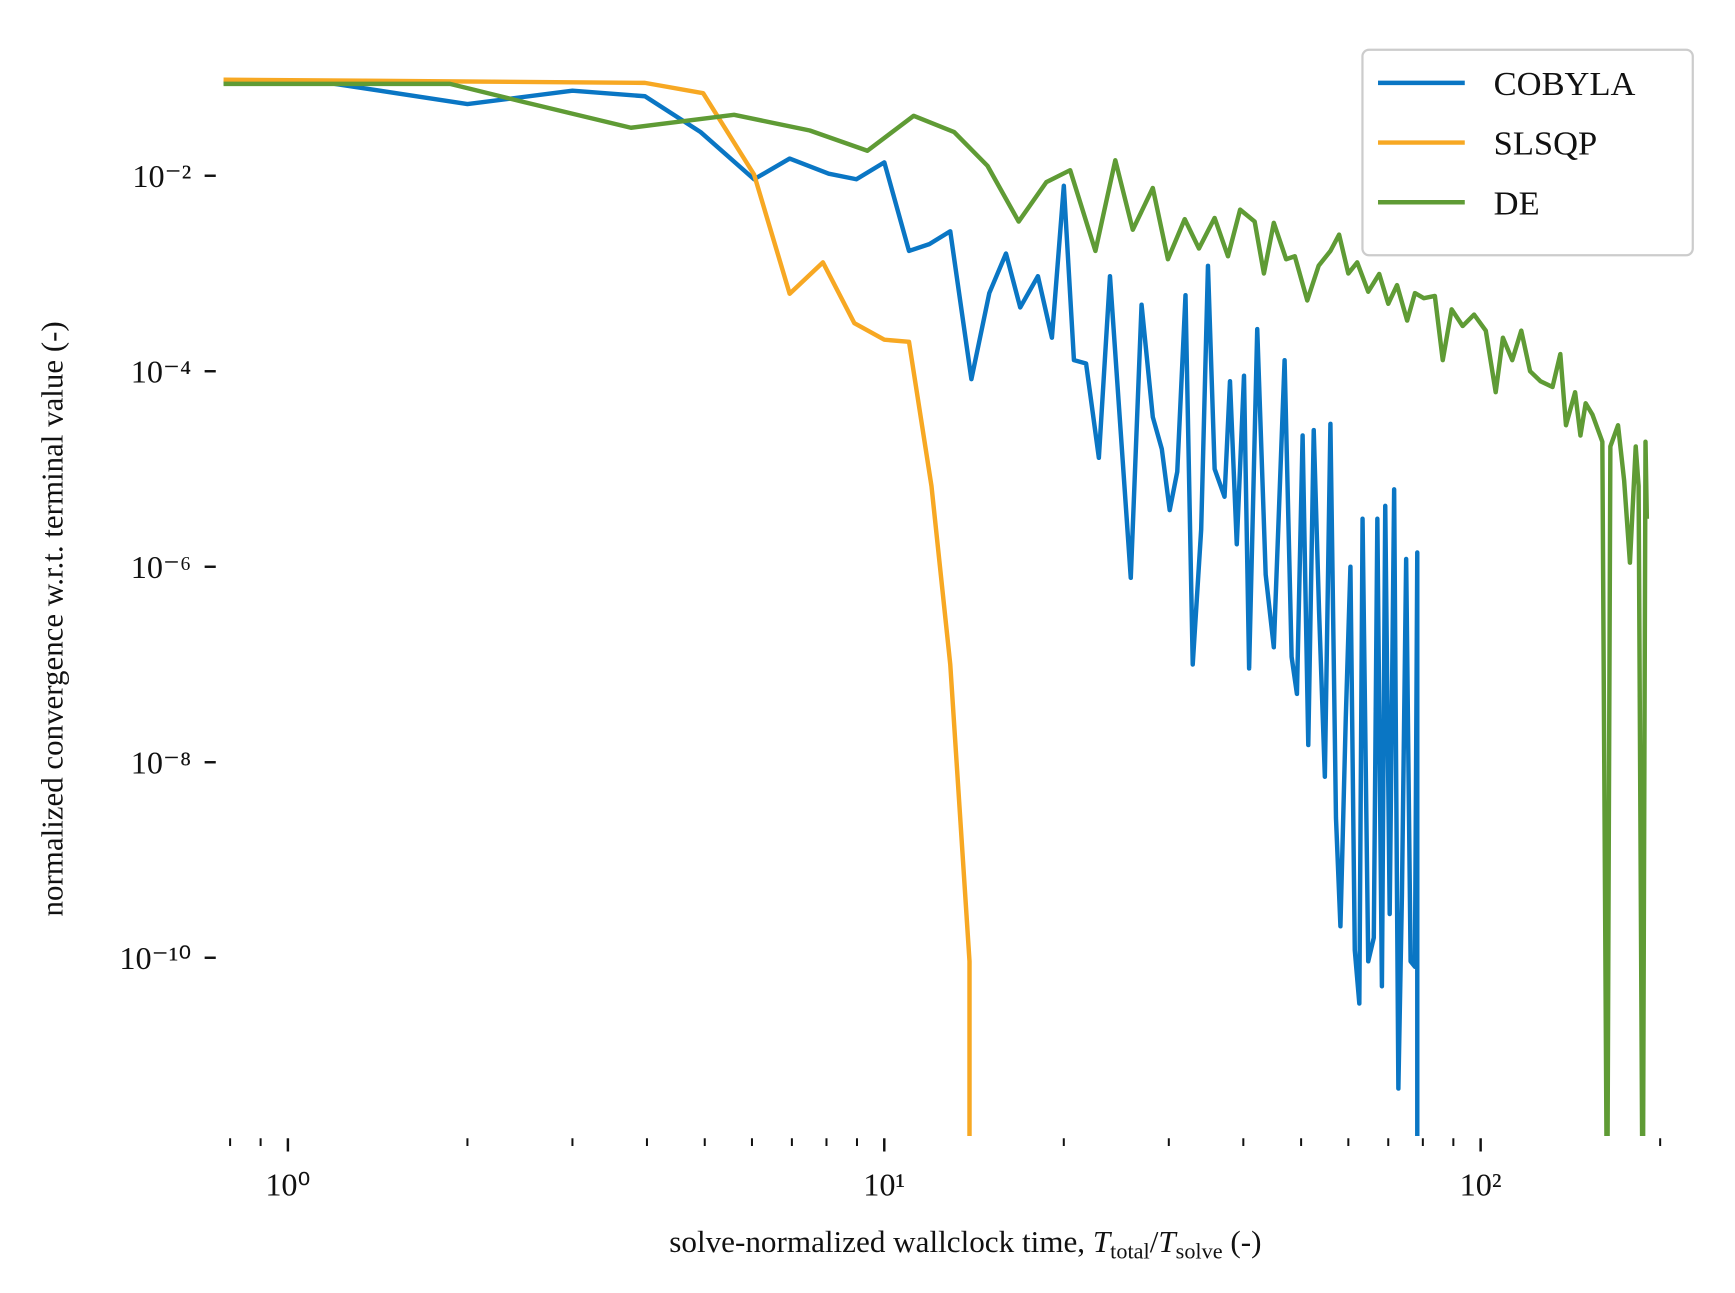  What do you see at coordinates (1154, 1241) in the screenshot?
I see `x-axis-label-part: /` at bounding box center [1154, 1241].